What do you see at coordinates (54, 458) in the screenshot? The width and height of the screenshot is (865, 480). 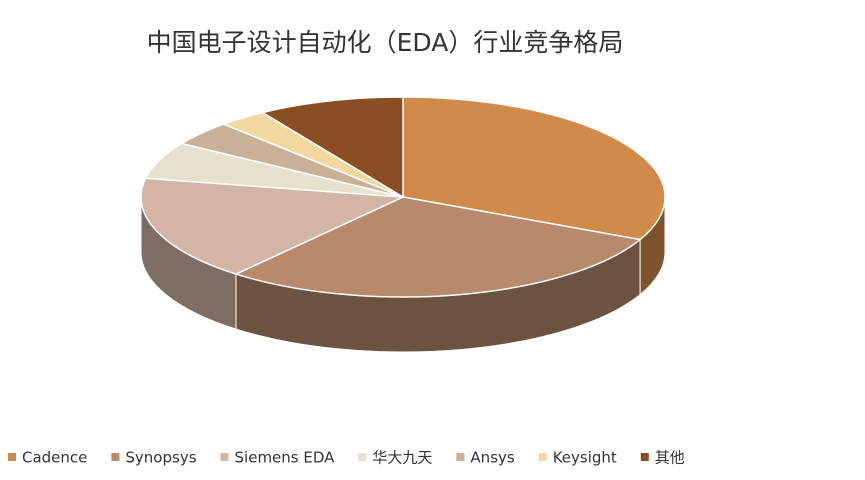 I see `legend-label: Cadence` at bounding box center [54, 458].